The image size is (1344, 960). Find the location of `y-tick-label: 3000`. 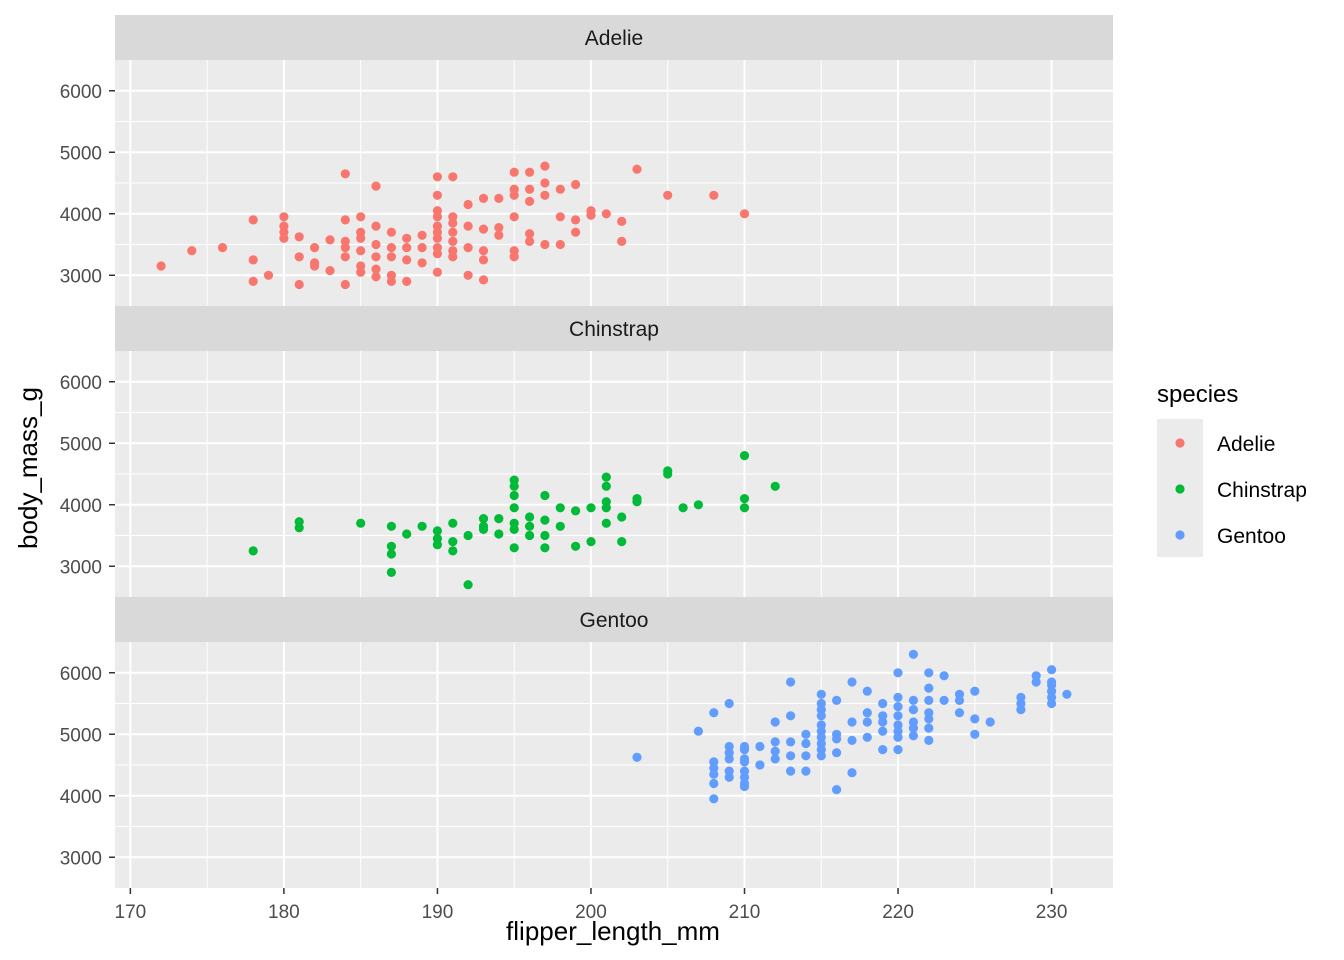

y-tick-label: 3000 is located at coordinates (81, 276).